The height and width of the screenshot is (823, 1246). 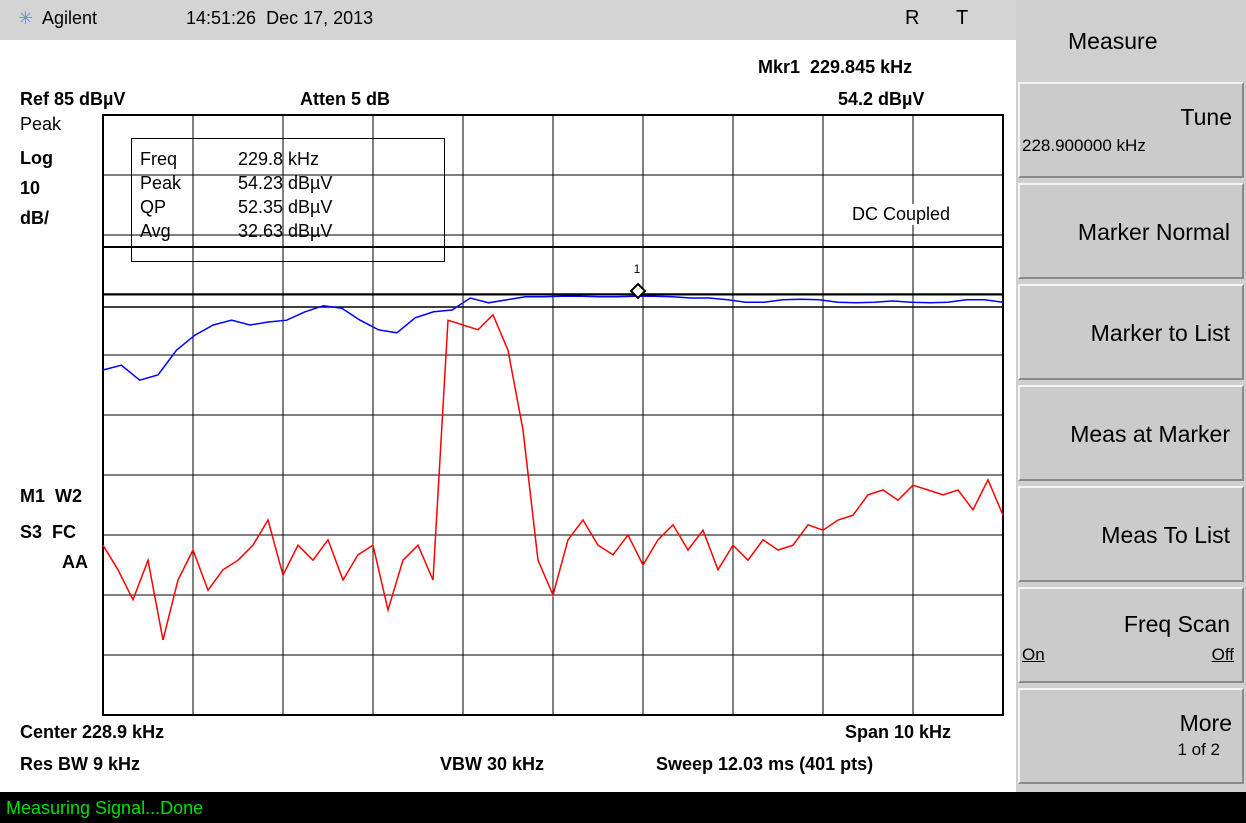 I want to click on softkey-label: Meas To List, so click(x=1165, y=535).